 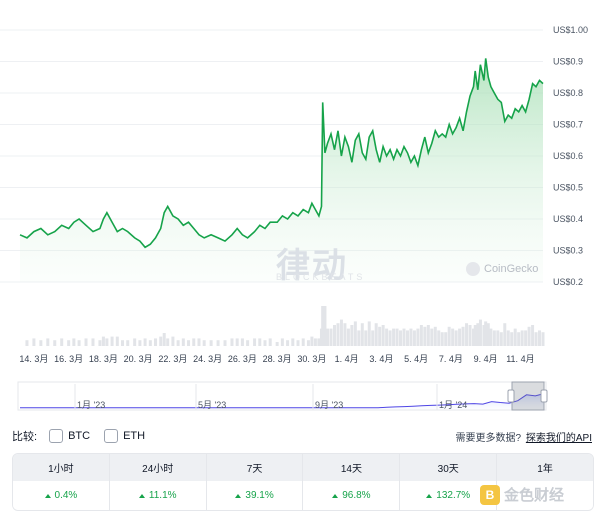 What do you see at coordinates (524, 436) in the screenshot?
I see `api-prompt: 需要更多数据? 探索我们的API` at bounding box center [524, 436].